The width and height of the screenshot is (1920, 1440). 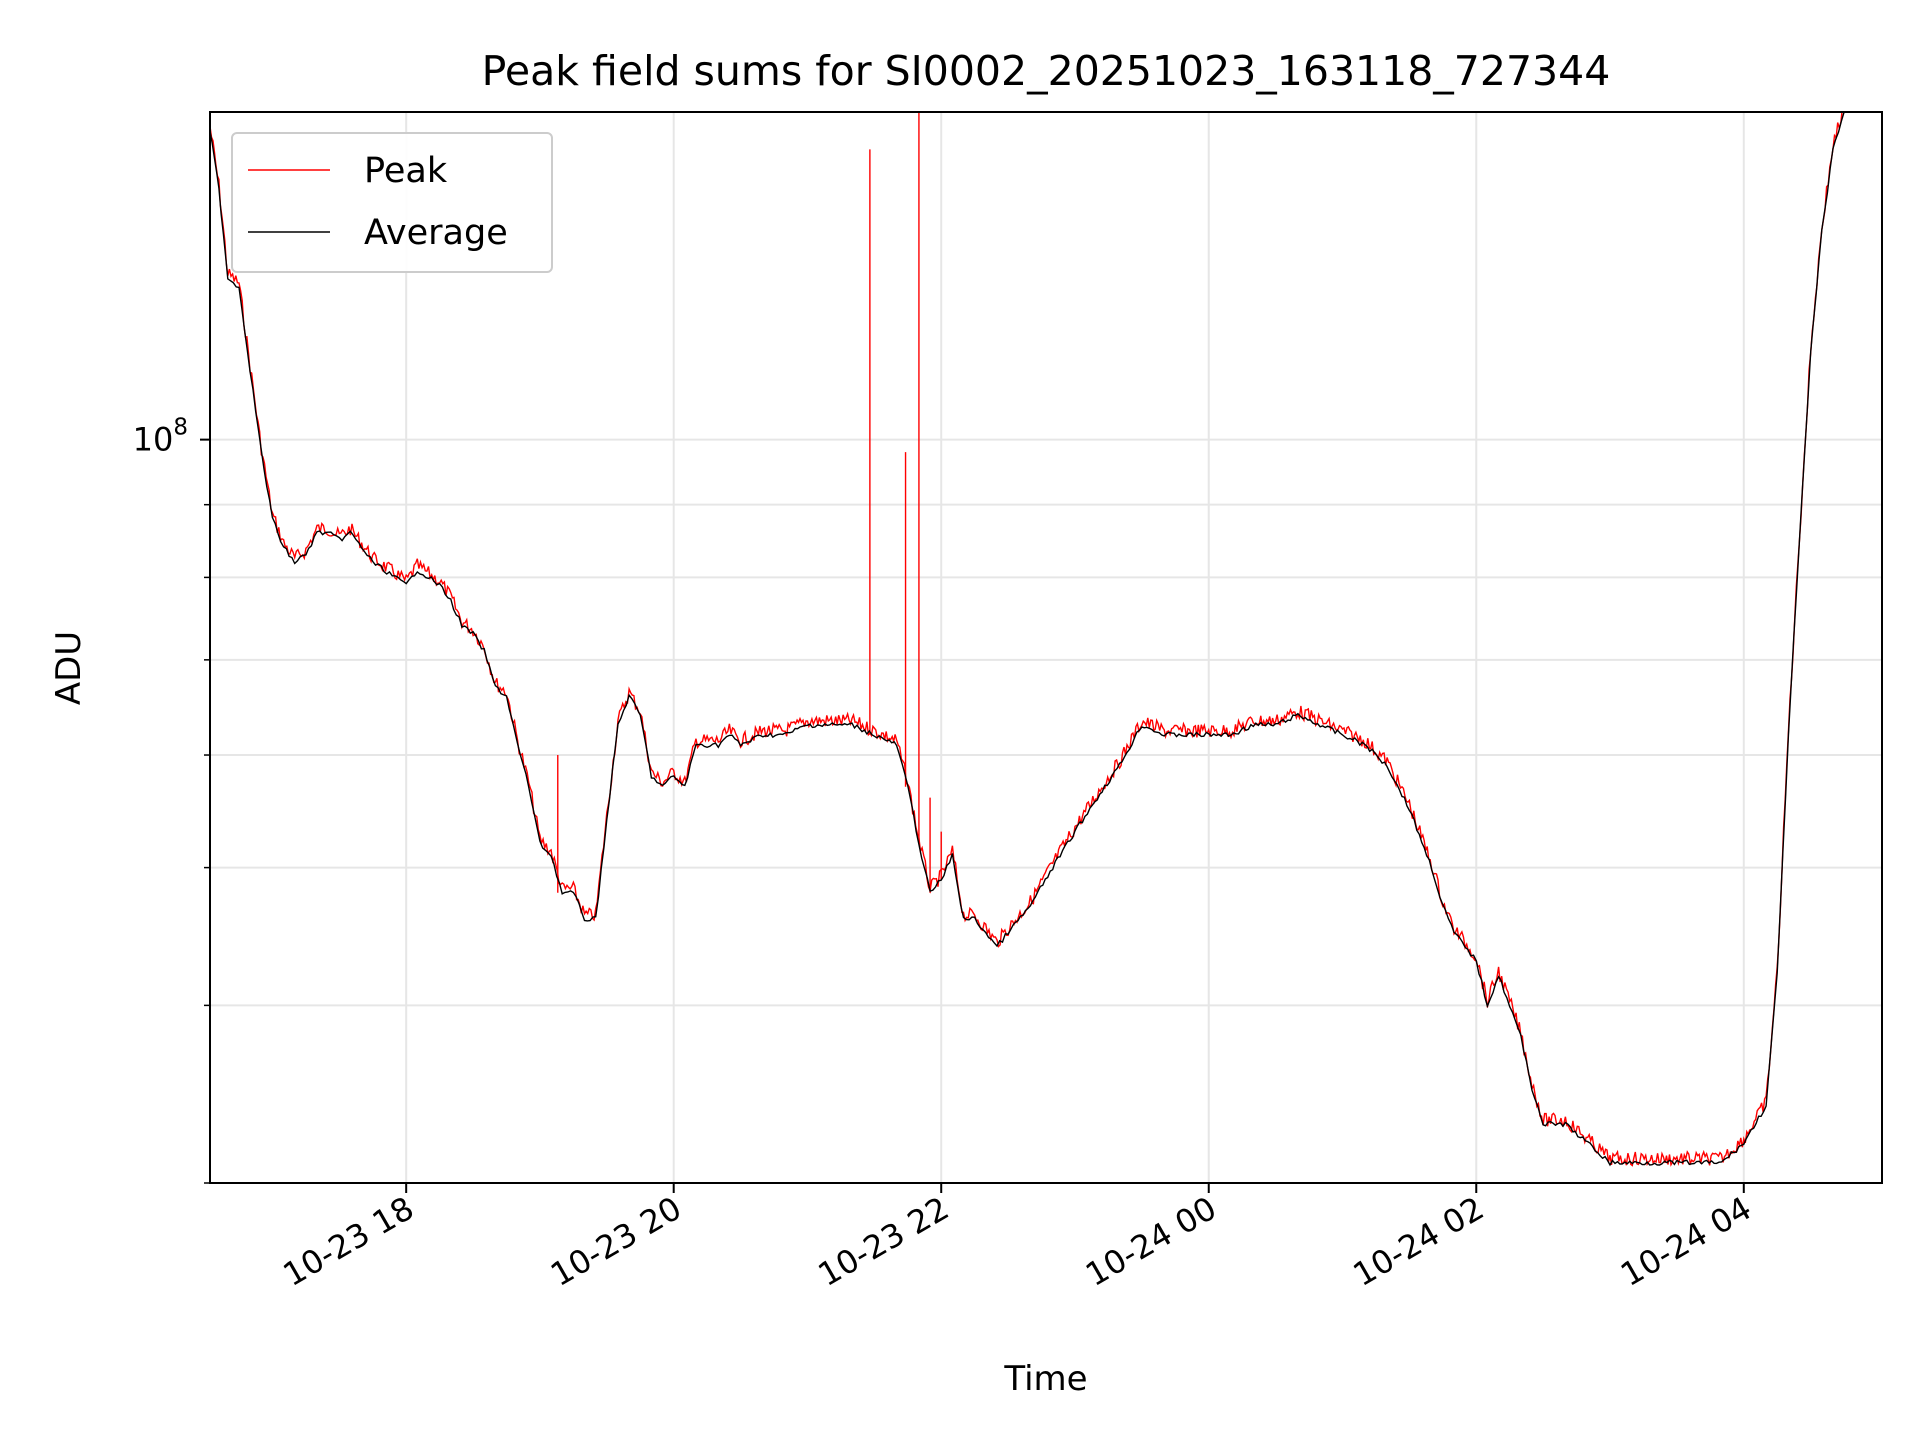 What do you see at coordinates (436, 233) in the screenshot?
I see `legend-label-average: Average` at bounding box center [436, 233].